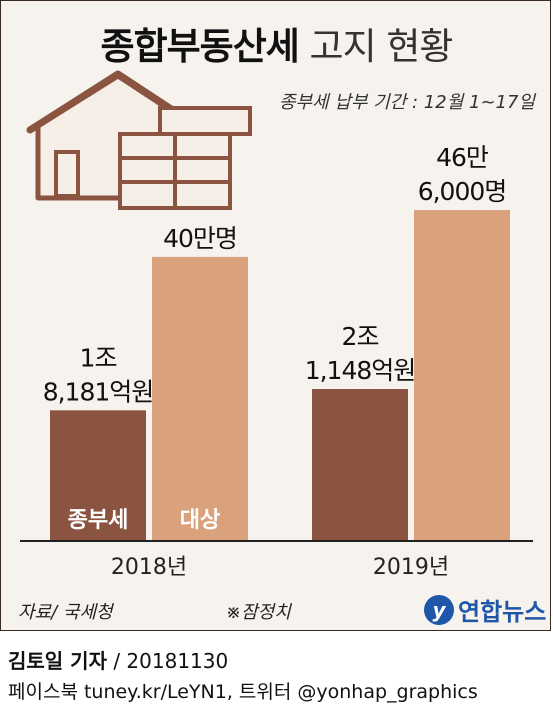 This screenshot has height=707, width=553. What do you see at coordinates (462, 375) in the screenshot?
I see `bar-대상-2019년` at bounding box center [462, 375].